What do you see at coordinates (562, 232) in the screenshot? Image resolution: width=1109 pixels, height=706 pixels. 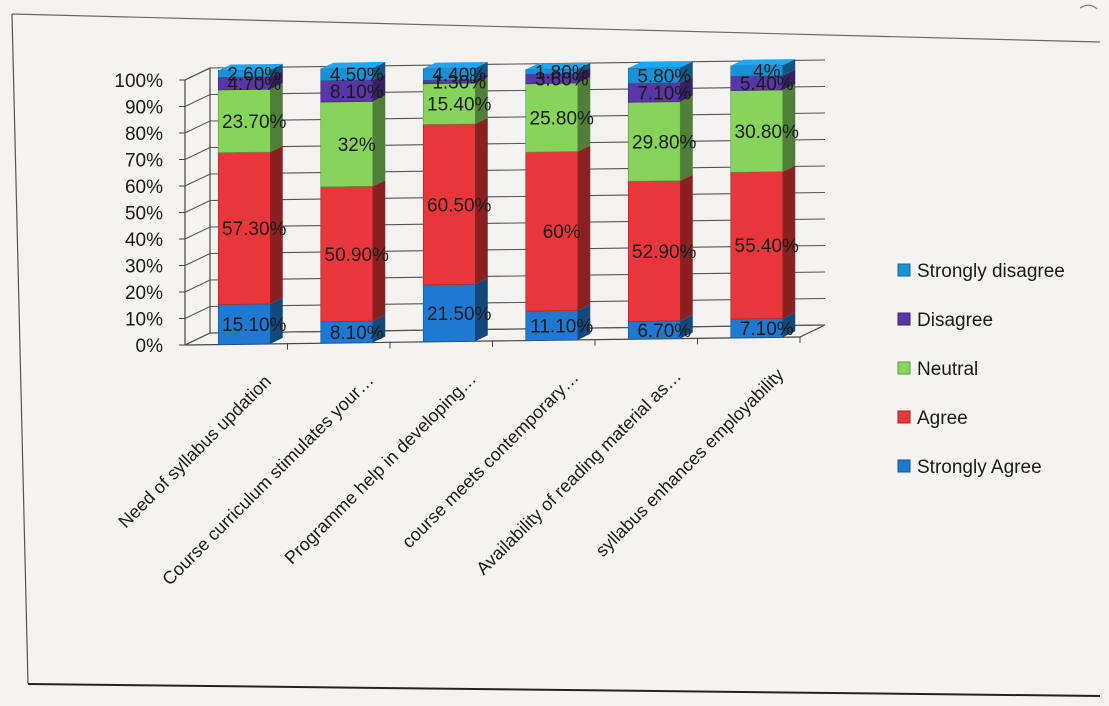 I see `data-label: 60%` at bounding box center [562, 232].